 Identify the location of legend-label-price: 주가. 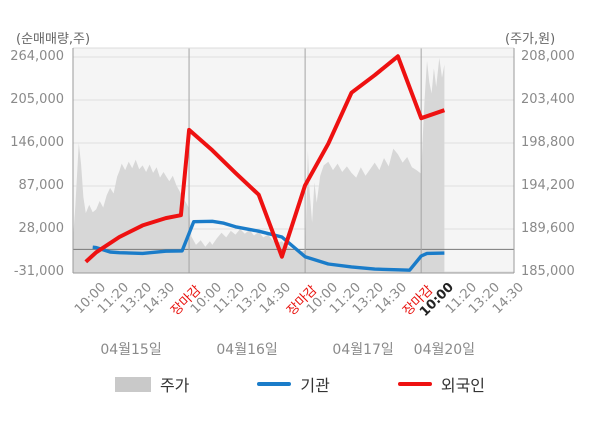
(174, 385).